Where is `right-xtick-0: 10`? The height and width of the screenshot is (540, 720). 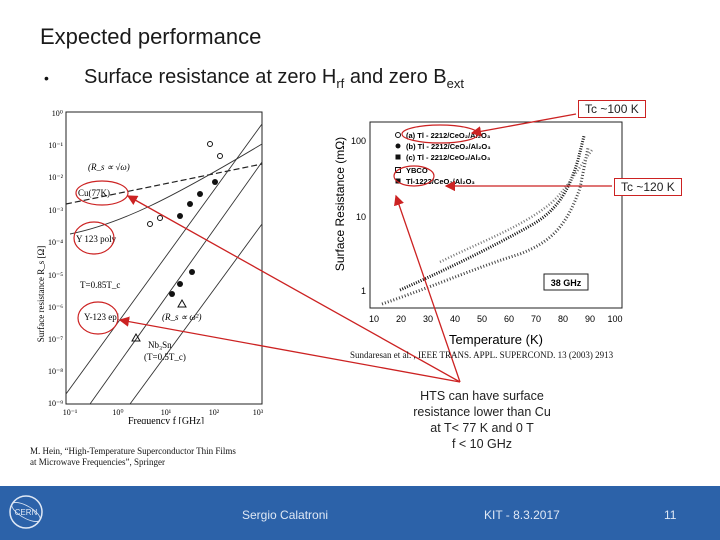
right-xtick-0: 10 is located at coordinates (374, 319).